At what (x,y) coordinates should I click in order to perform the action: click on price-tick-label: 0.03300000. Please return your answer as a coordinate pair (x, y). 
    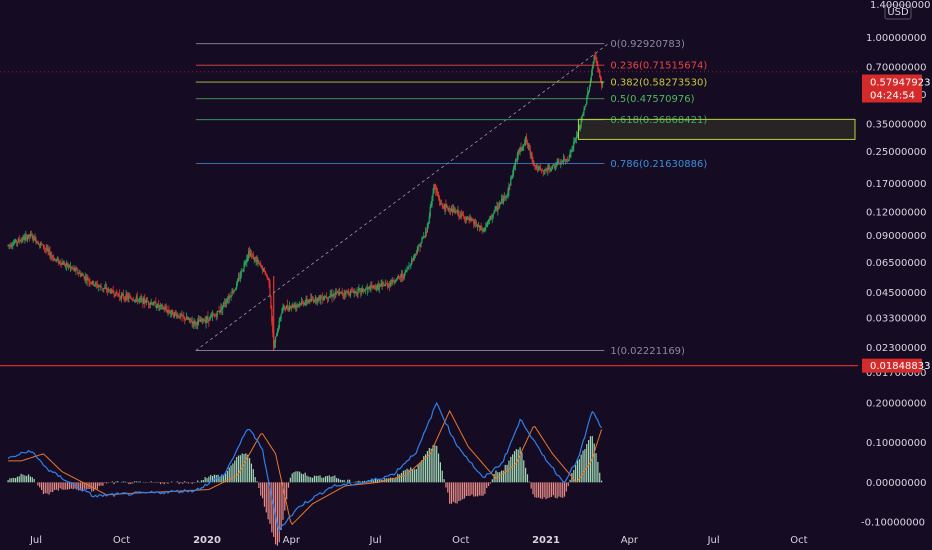
    Looking at the image, I should click on (896, 319).